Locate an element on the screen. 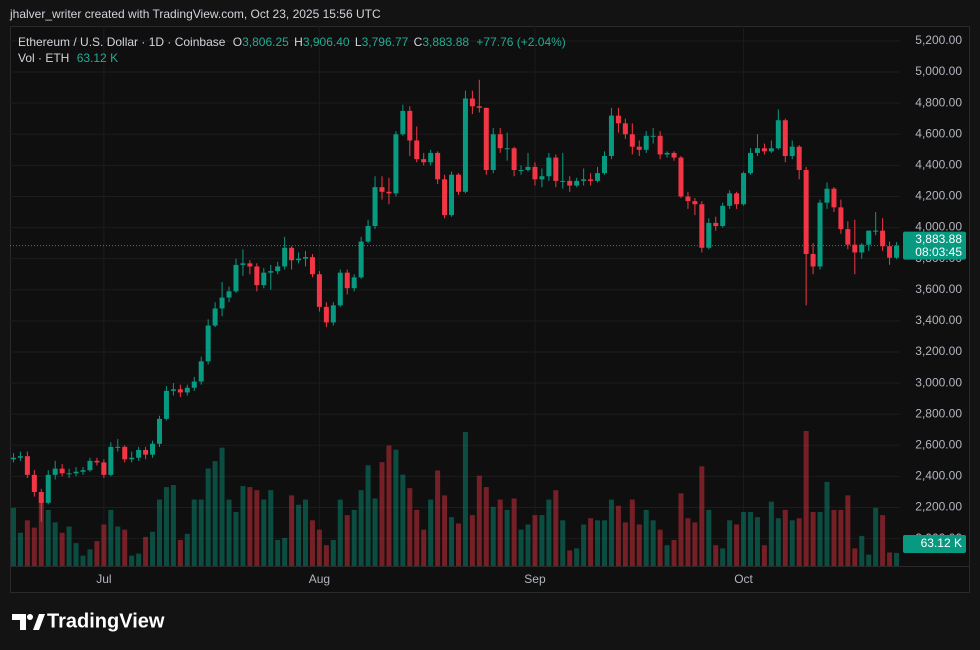  y-tick-label: 4,200.00 is located at coordinates (938, 196).